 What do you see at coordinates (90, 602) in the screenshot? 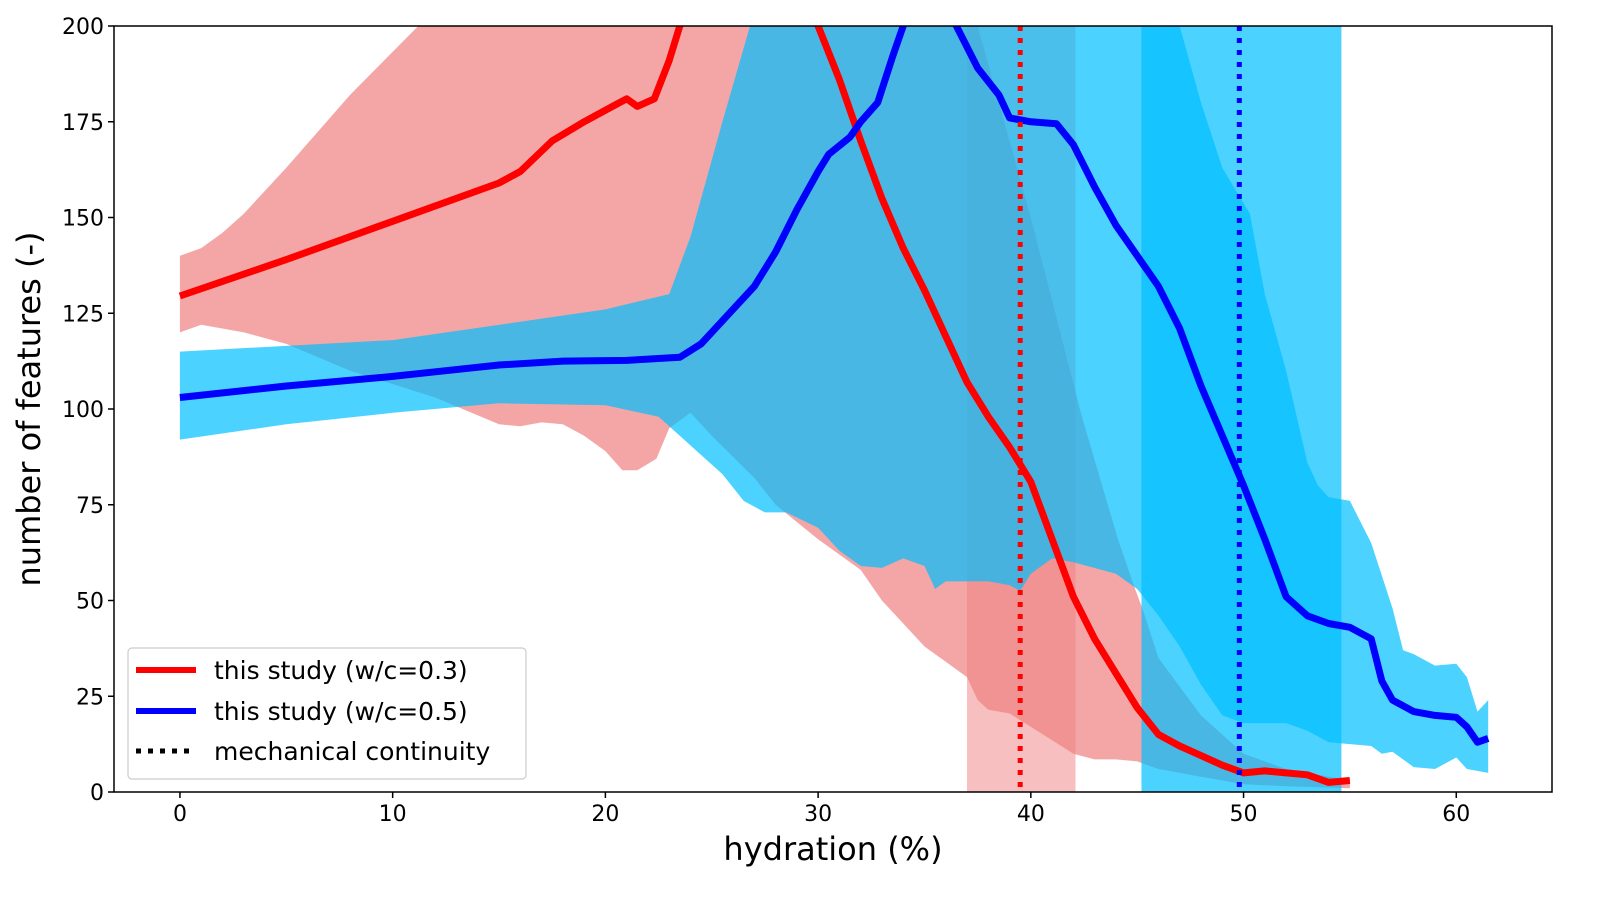
I see `y-tick-label: 50` at bounding box center [90, 602].